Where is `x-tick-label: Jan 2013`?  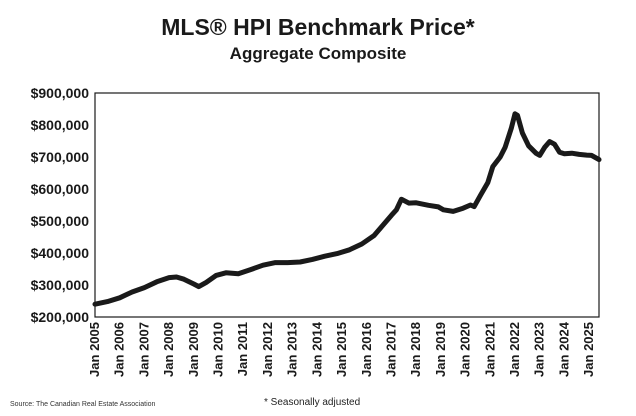 x-tick-label: Jan 2013 is located at coordinates (292, 349).